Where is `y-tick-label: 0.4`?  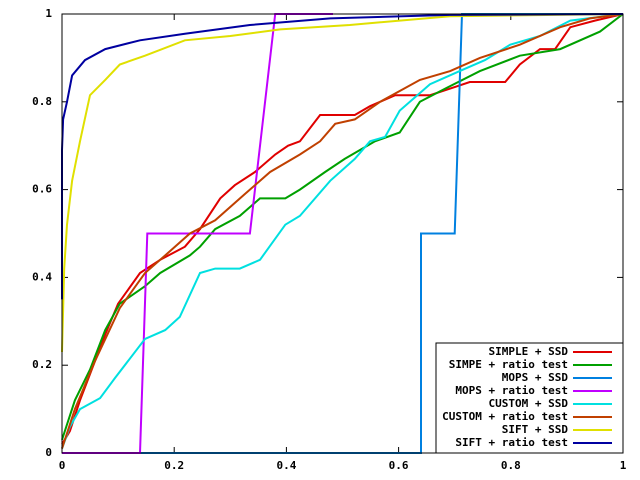
y-tick-label: 0.4 is located at coordinates (42, 276).